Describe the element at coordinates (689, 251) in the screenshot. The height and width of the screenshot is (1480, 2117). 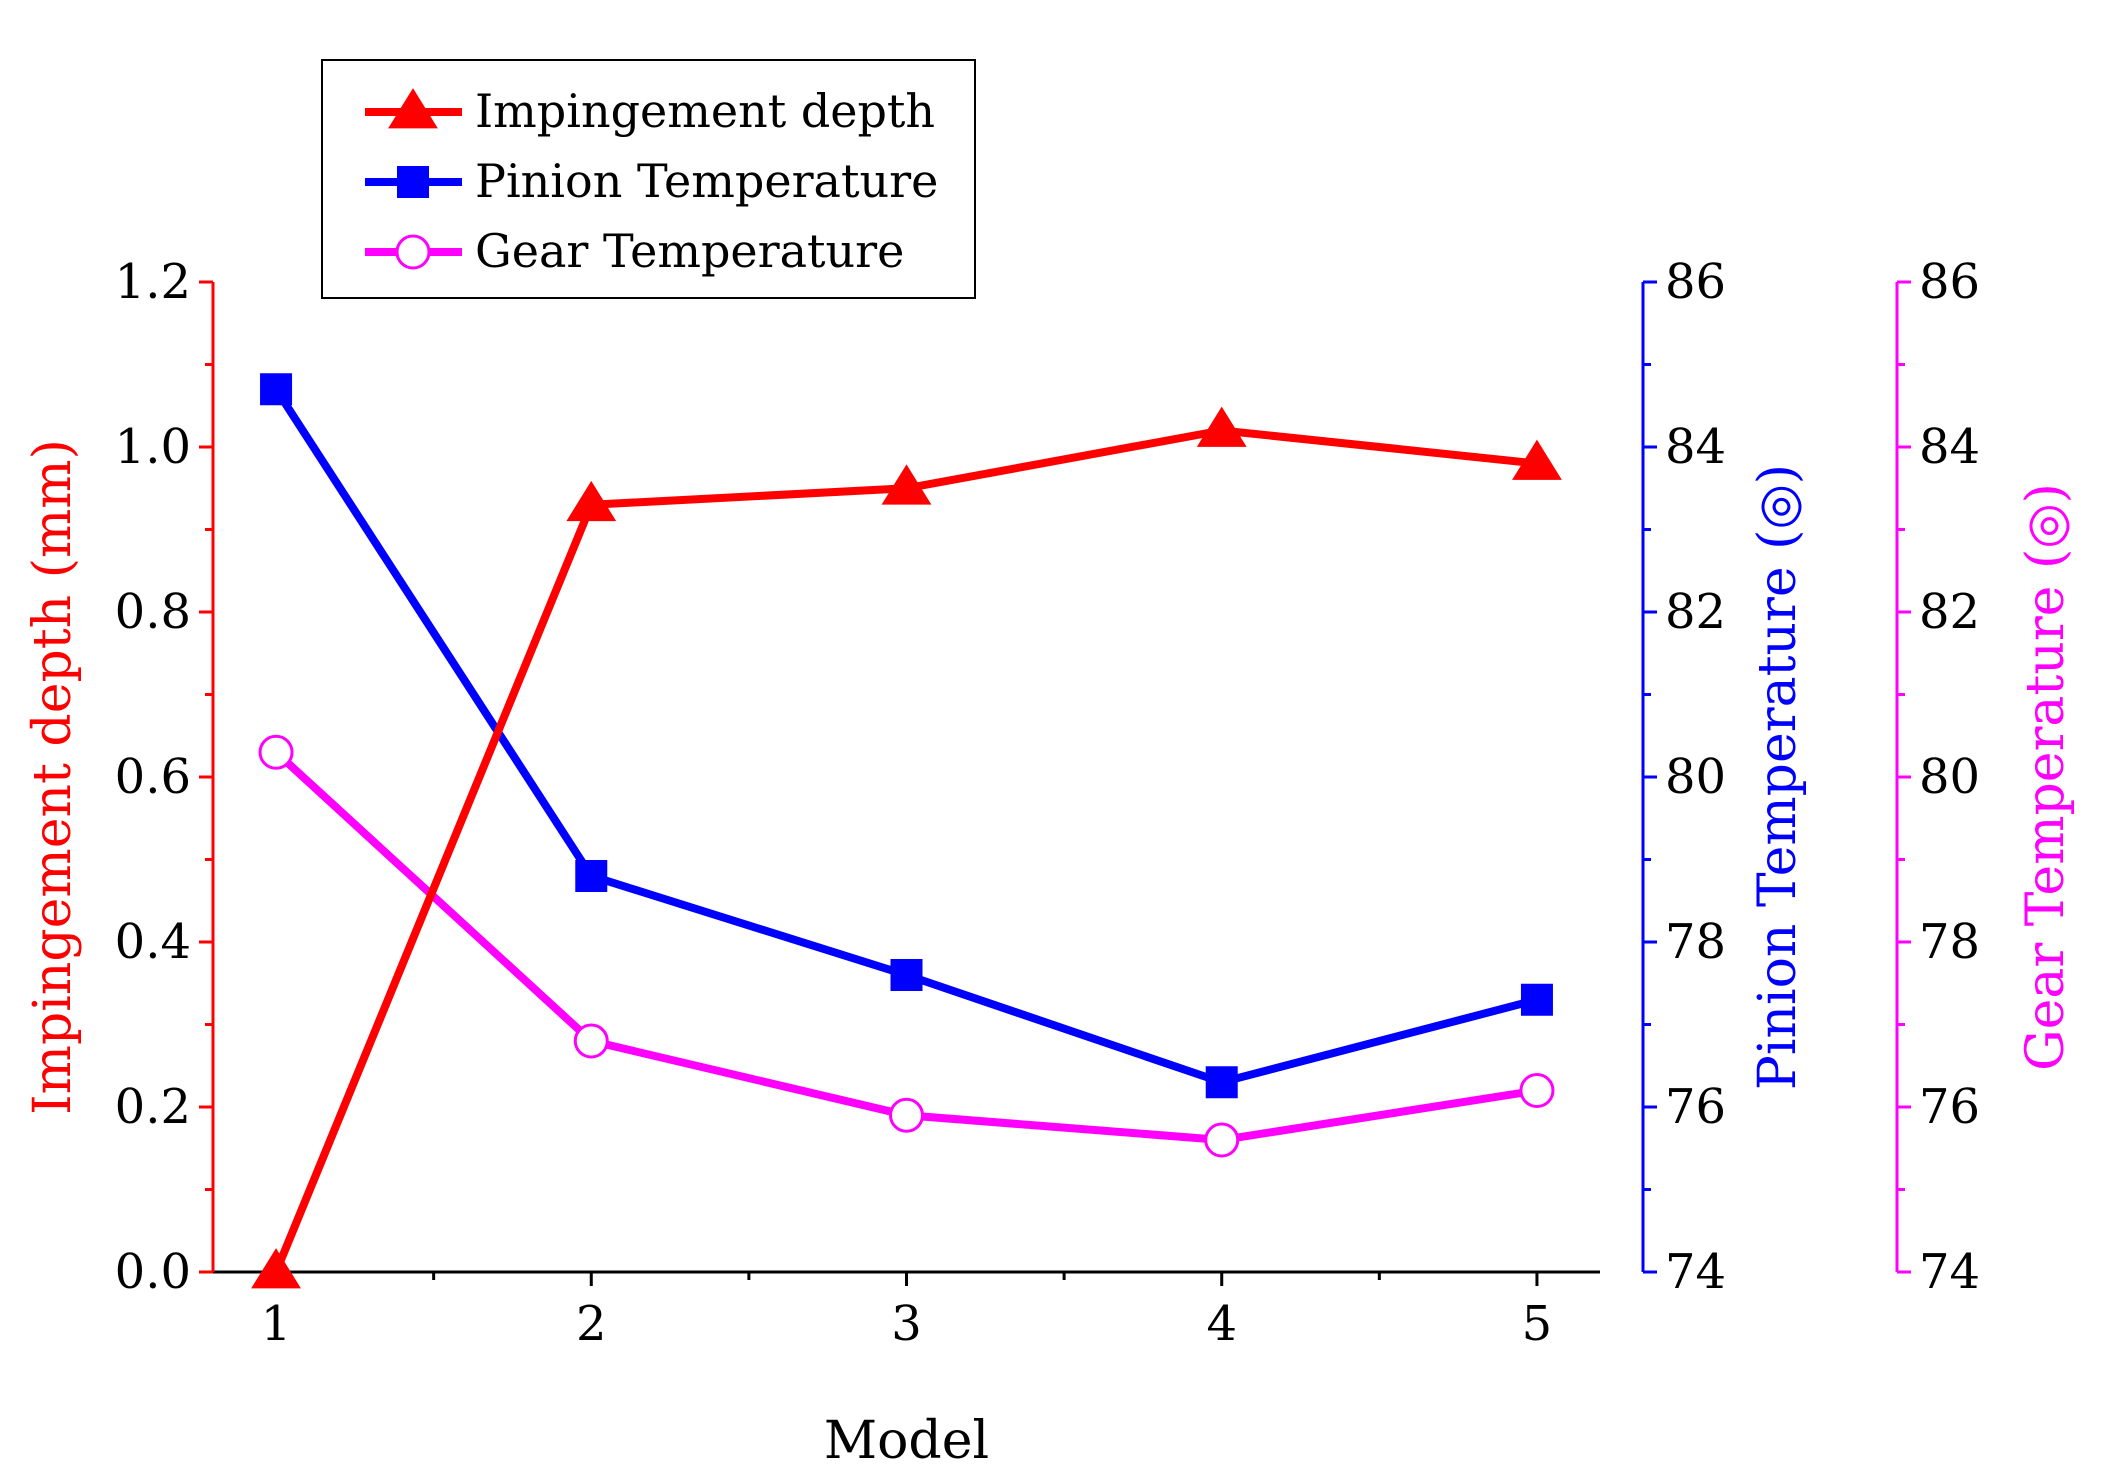
I see `legend-label: Gear Temperature` at that location.